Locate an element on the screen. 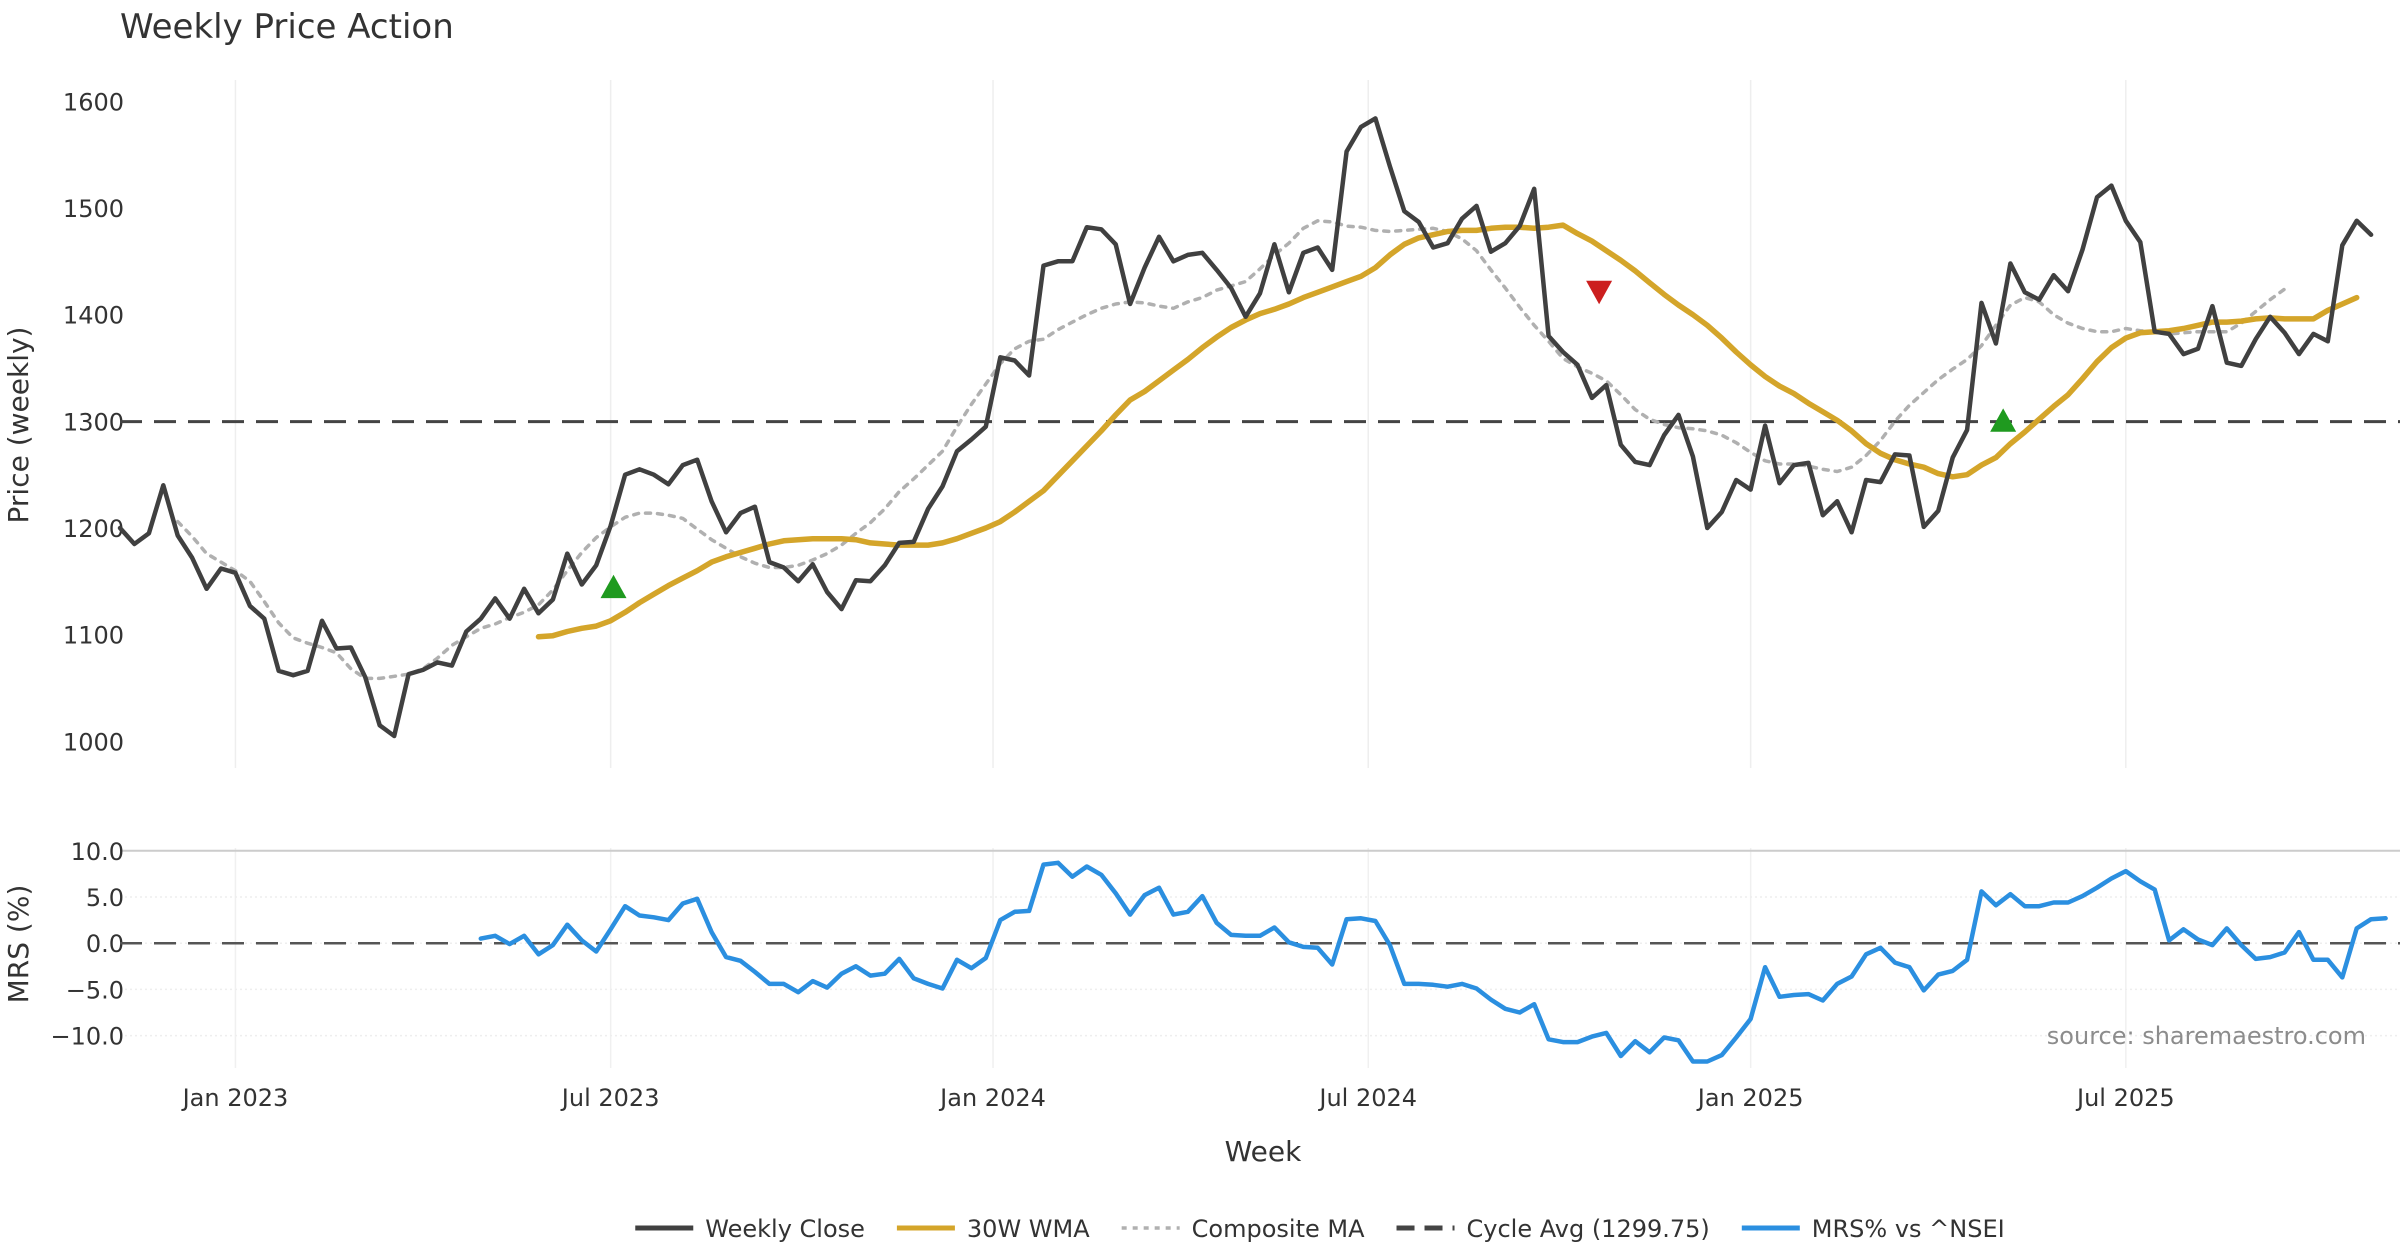 The height and width of the screenshot is (1260, 2400). chart-title: Weekly Price Action is located at coordinates (287, 27).